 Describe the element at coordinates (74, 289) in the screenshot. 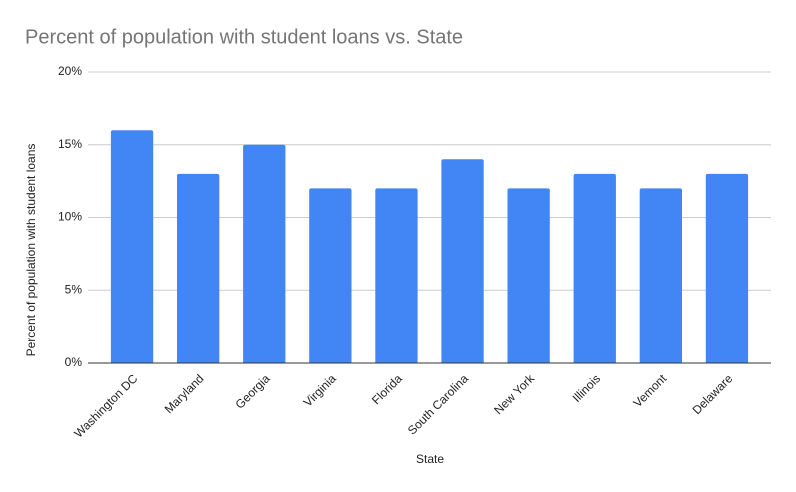

I see `y-tick-label: 5%` at that location.